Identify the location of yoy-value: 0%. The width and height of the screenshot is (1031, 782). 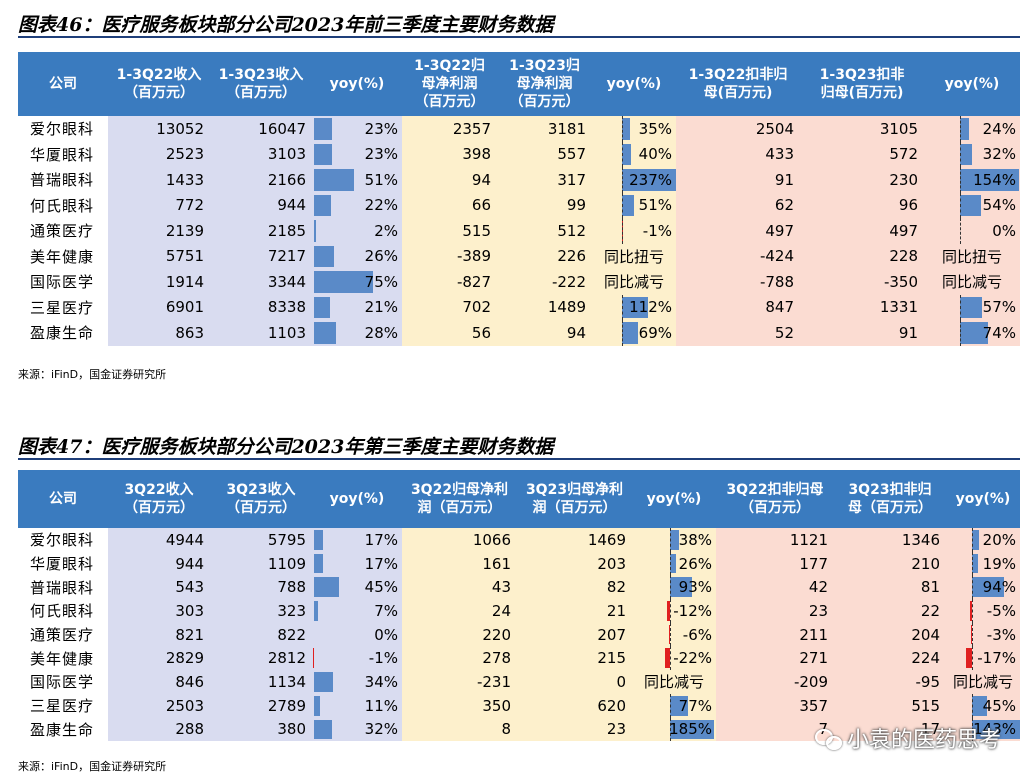
(1004, 230).